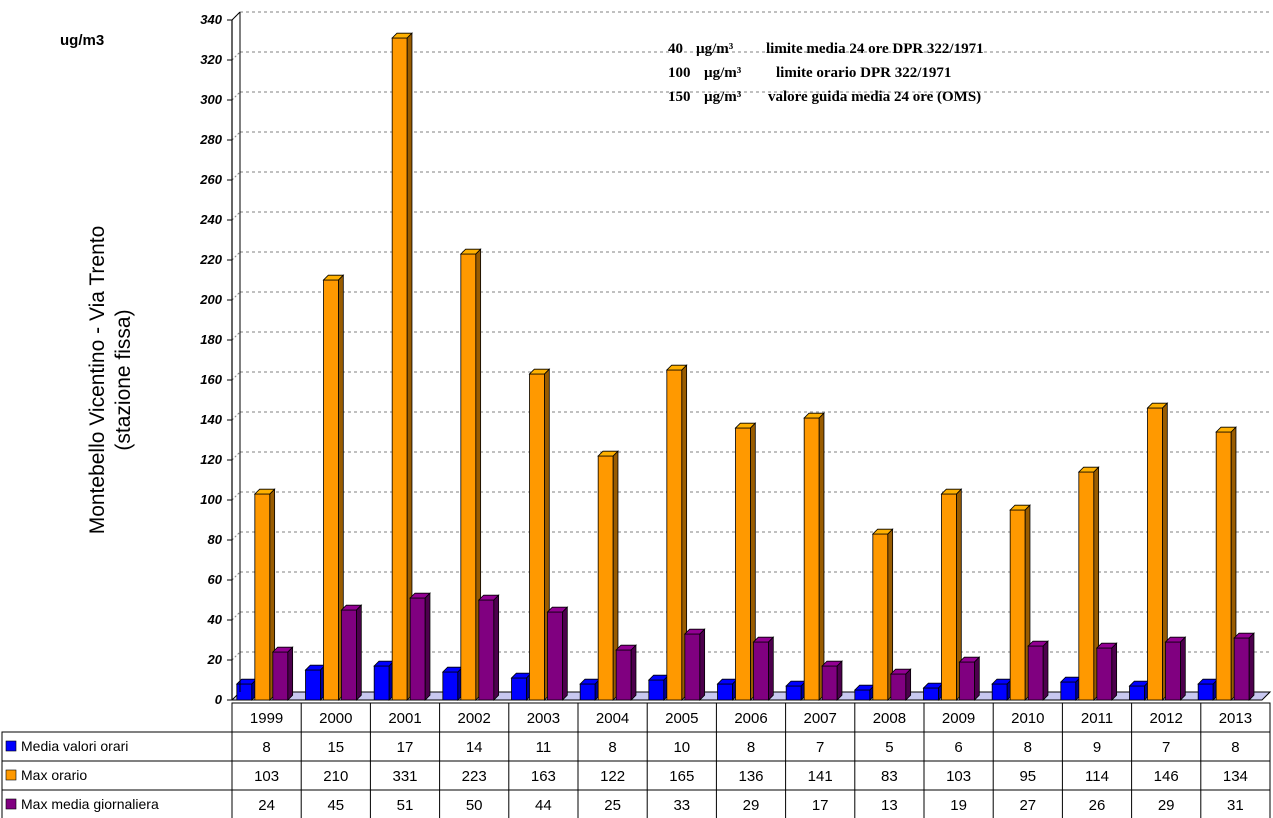 Image resolution: width=1273 pixels, height=818 pixels. I want to click on bar-2004-s1, so click(590, 689).